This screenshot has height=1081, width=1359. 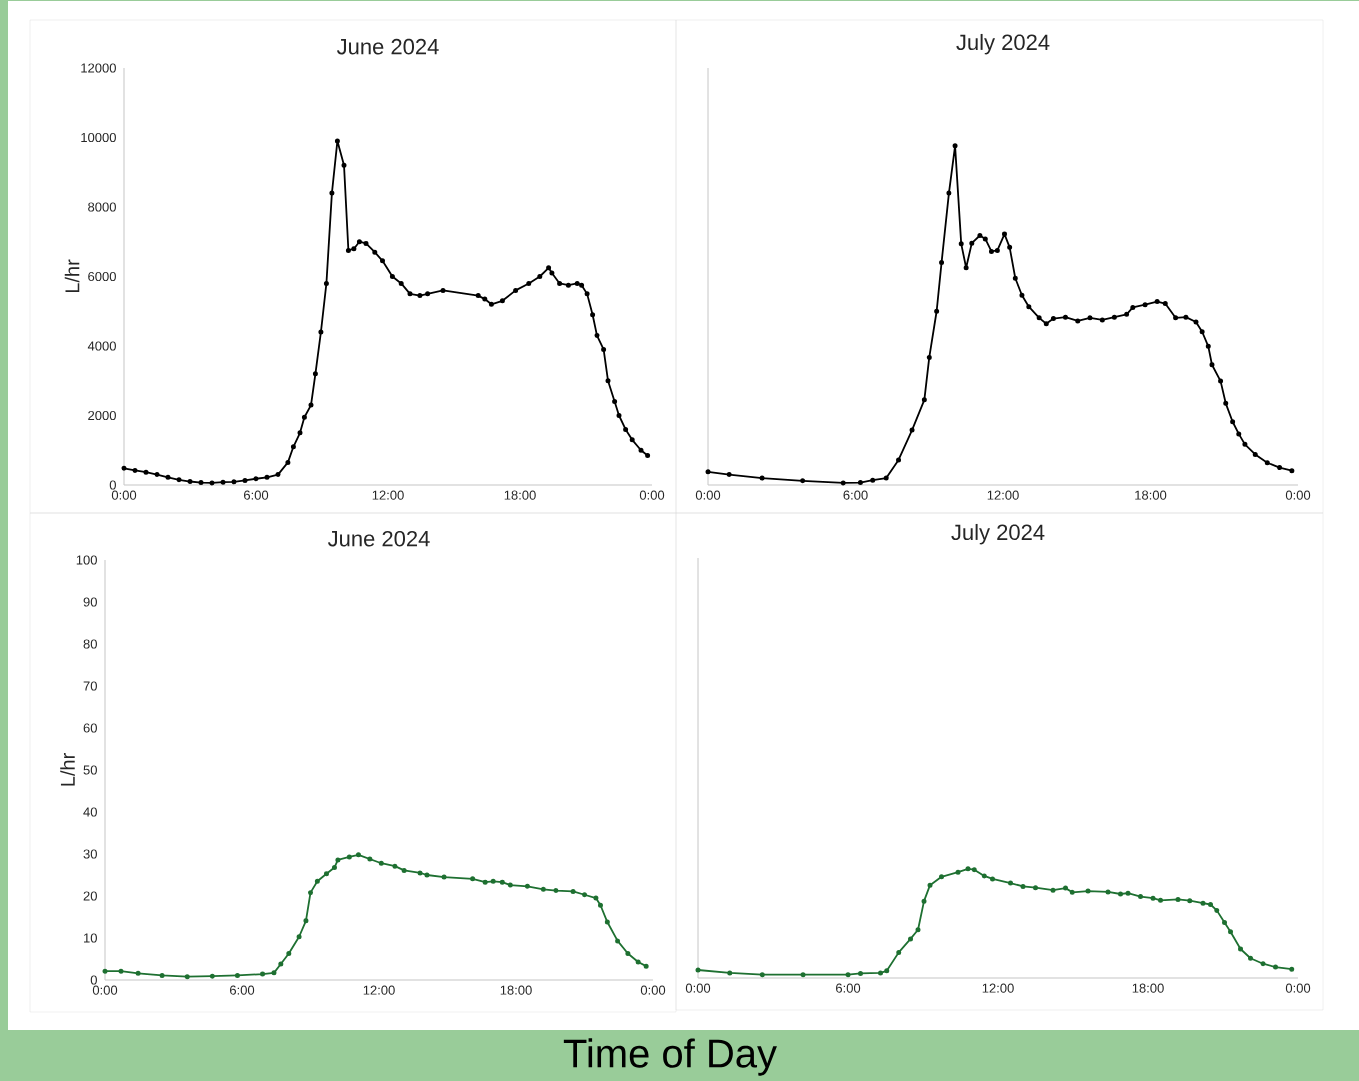 What do you see at coordinates (90, 728) in the screenshot?
I see `y-tick-label: 60` at bounding box center [90, 728].